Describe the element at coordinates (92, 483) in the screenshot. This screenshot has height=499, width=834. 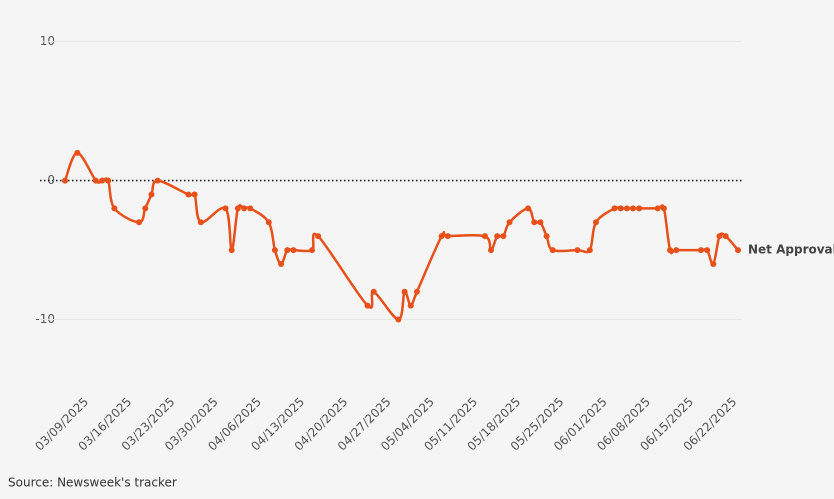
I see `source: Source: Newsweek's tracker` at that location.